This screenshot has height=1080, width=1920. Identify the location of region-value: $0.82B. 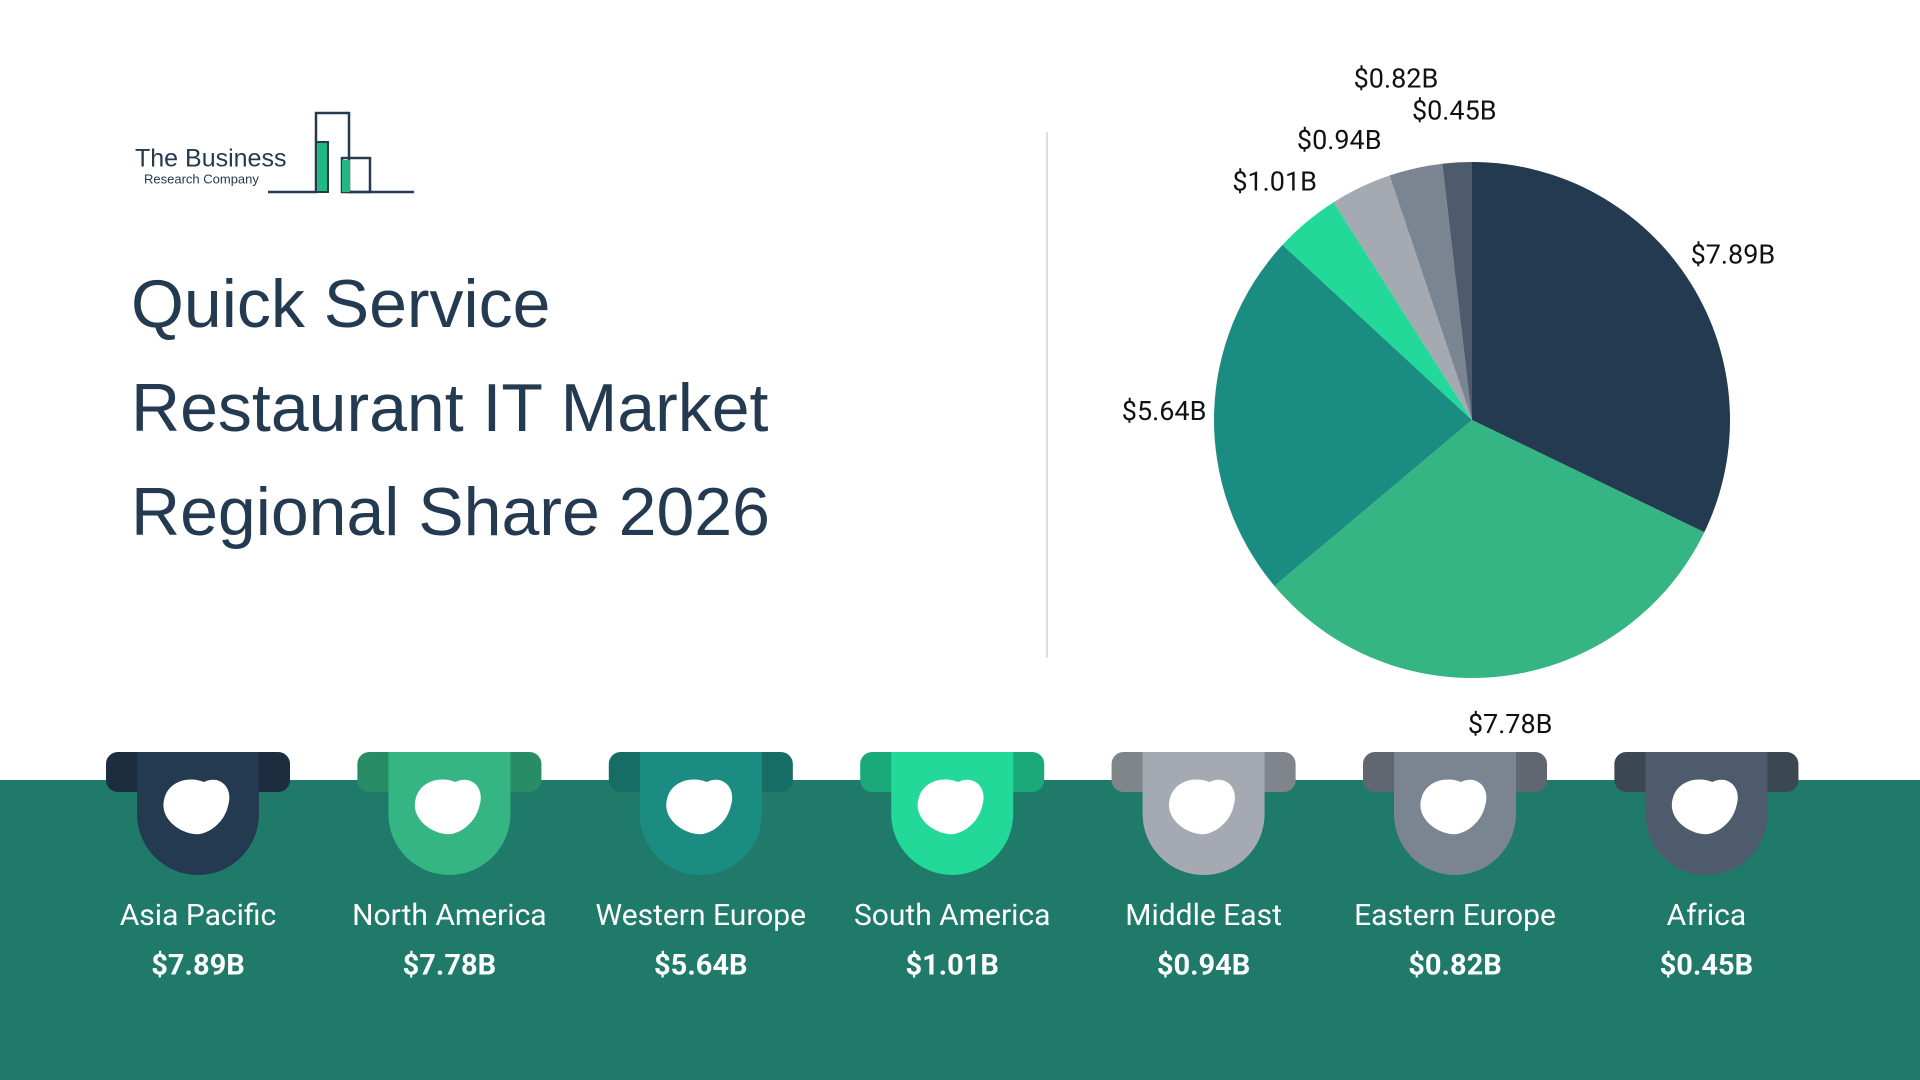
(1454, 966).